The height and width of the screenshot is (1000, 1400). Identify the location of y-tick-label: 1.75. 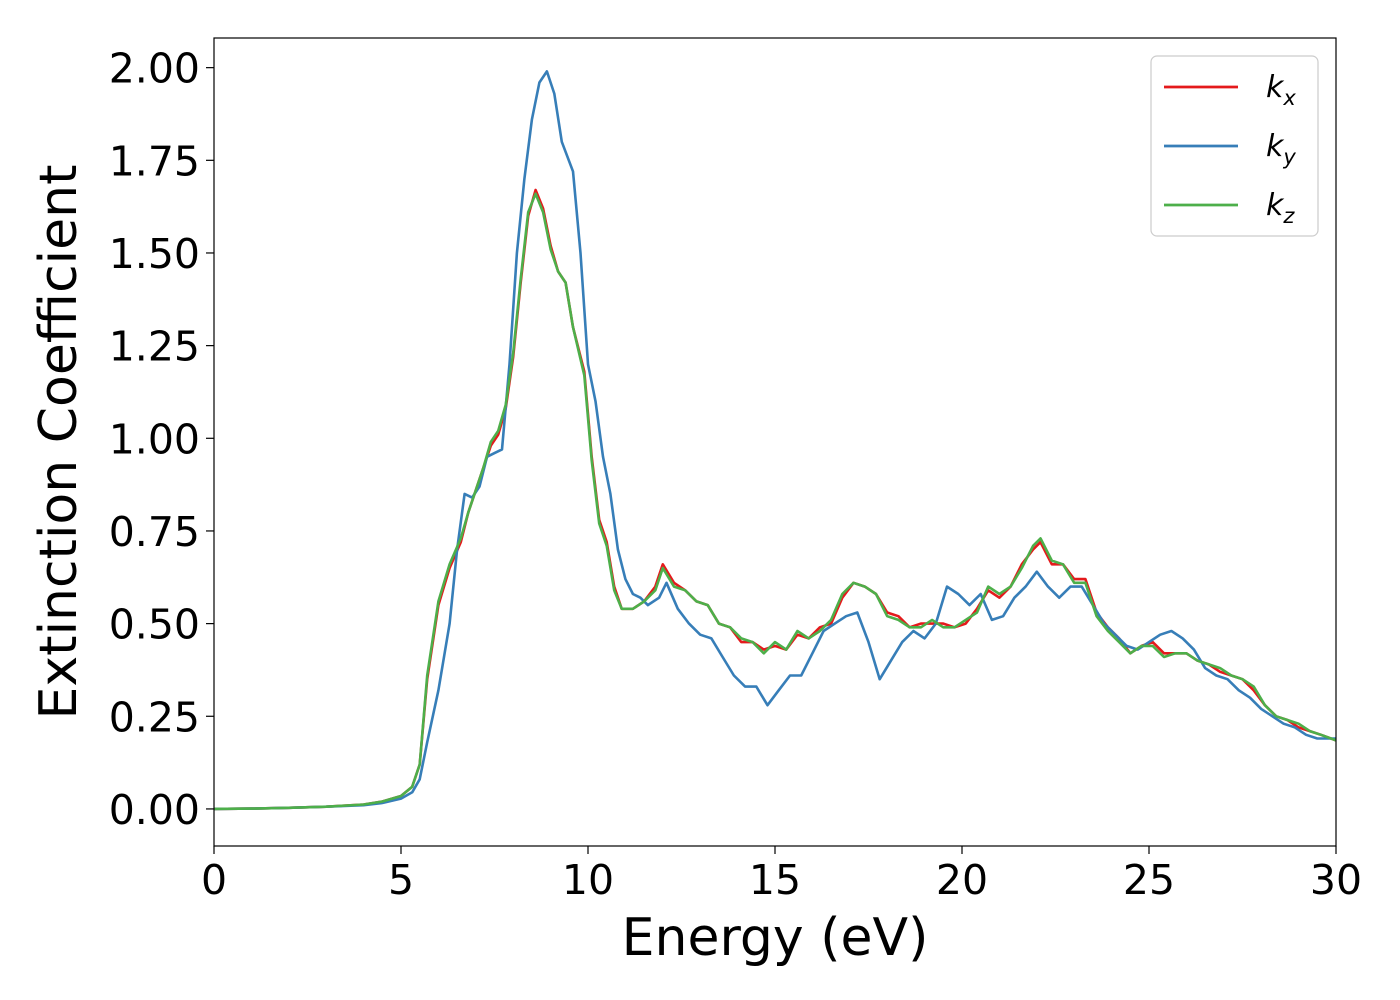
(154, 161).